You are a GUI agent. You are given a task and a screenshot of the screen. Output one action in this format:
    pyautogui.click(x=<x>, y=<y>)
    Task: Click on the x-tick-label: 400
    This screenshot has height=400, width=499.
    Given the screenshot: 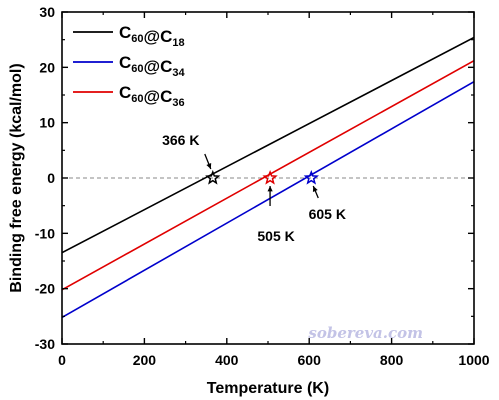 What is the action you would take?
    pyautogui.click(x=227, y=360)
    